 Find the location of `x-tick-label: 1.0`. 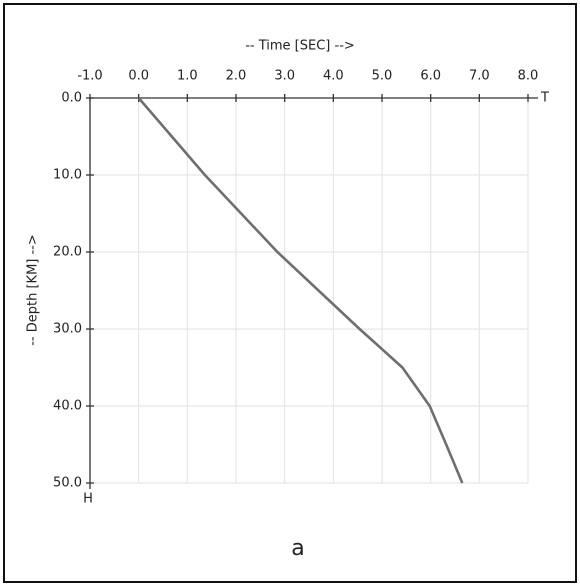

x-tick-label: 1.0 is located at coordinates (187, 76).